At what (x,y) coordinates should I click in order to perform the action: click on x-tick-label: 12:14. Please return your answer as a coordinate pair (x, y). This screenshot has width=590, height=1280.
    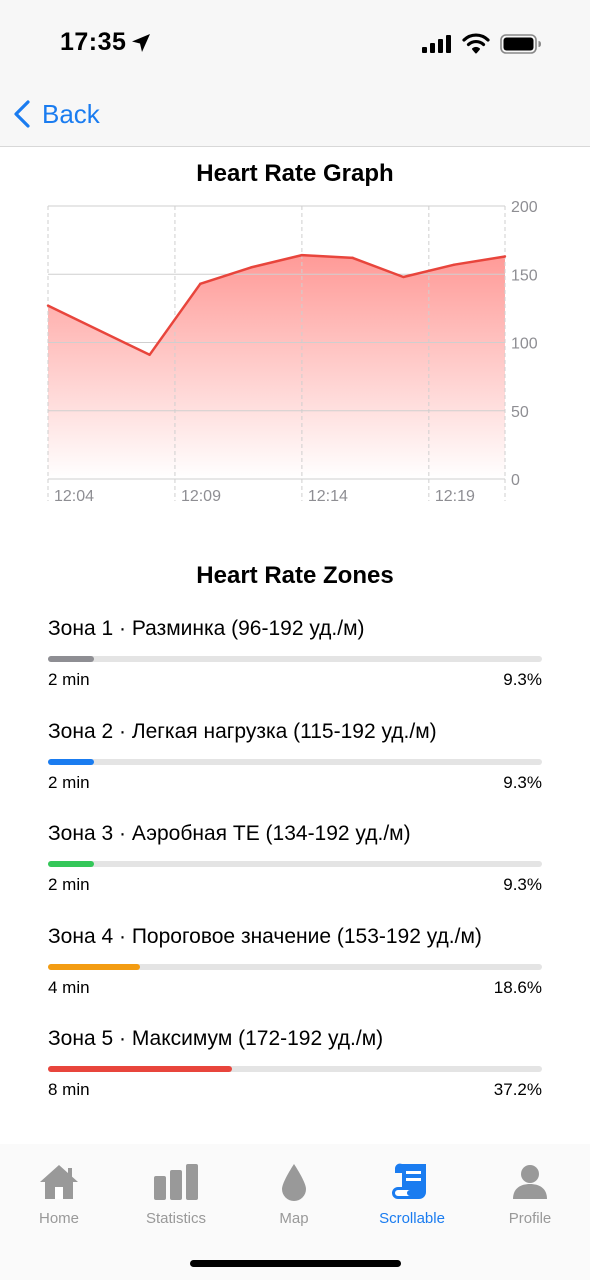
    Looking at the image, I should click on (328, 496).